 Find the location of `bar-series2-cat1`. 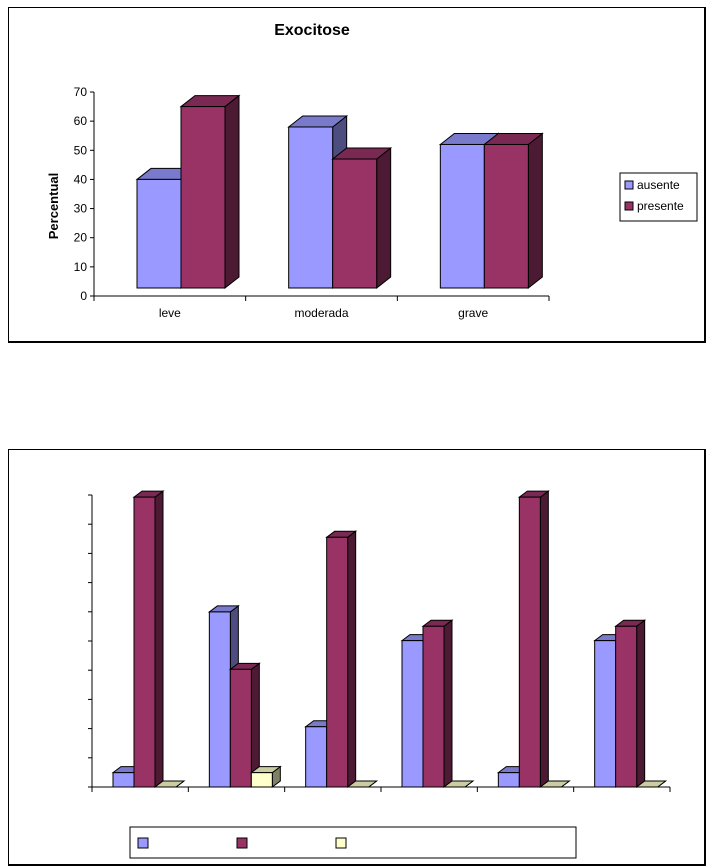

bar-series2-cat1 is located at coordinates (265, 776).